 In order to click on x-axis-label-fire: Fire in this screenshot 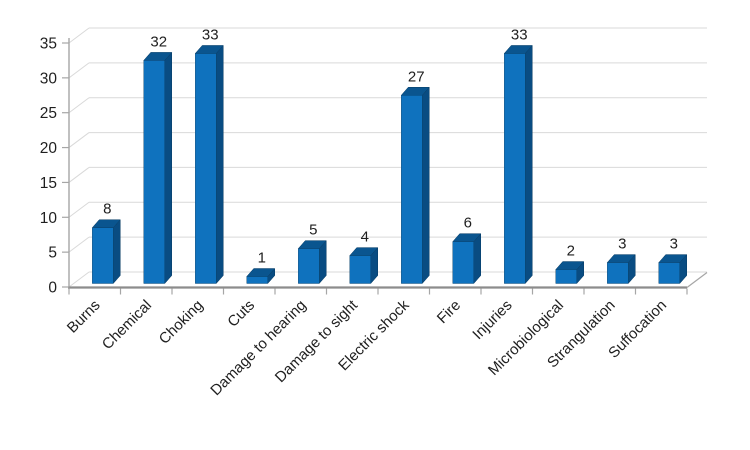, I will do `click(449, 312)`.